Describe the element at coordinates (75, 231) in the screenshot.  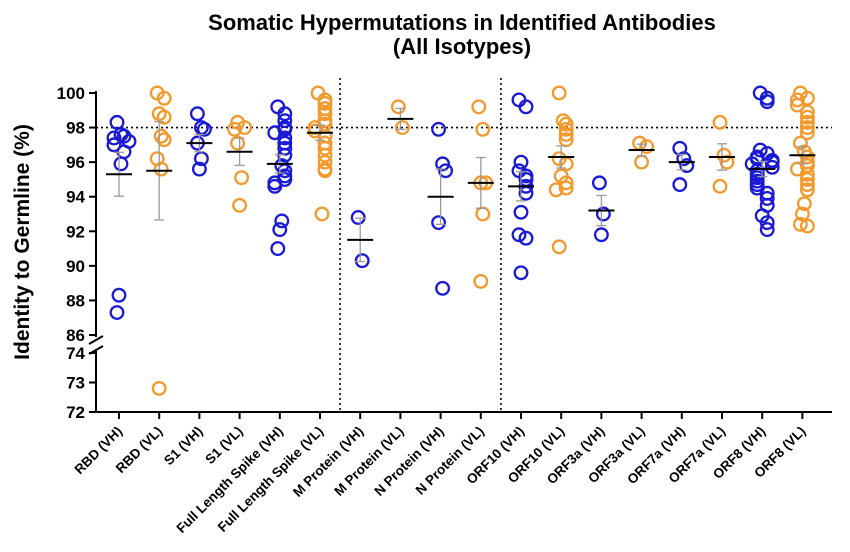
I see `y-tick-label: 92` at that location.